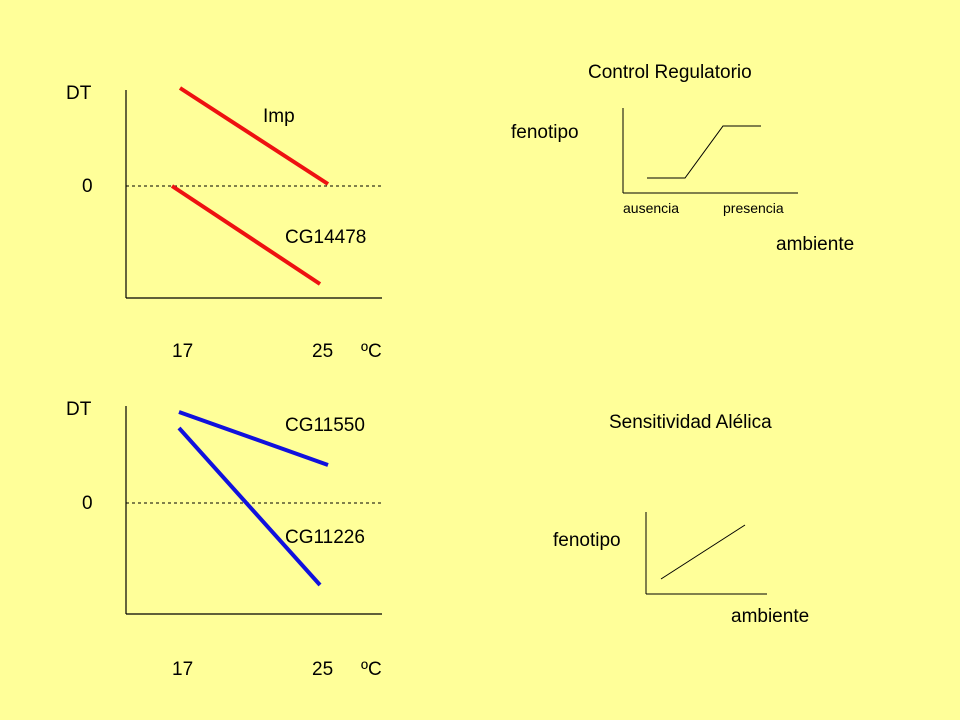 The height and width of the screenshot is (720, 960). I want to click on bottom-left-panel: DT 0 CG11550 CG11226 17 25 ºC, so click(224, 539).